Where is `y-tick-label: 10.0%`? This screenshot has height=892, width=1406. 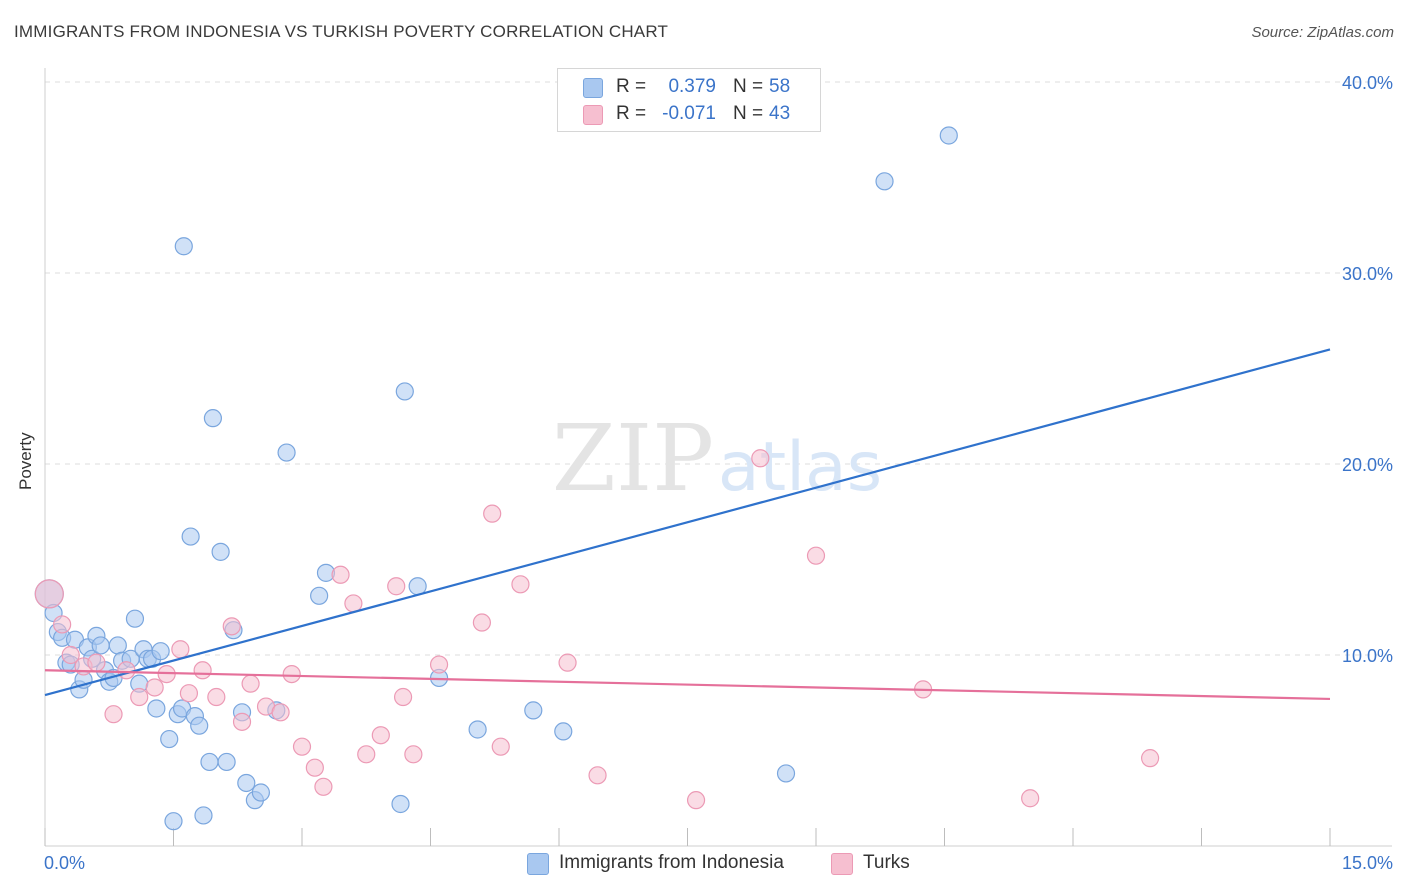
y-tick-label: 10.0% is located at coordinates (1367, 656).